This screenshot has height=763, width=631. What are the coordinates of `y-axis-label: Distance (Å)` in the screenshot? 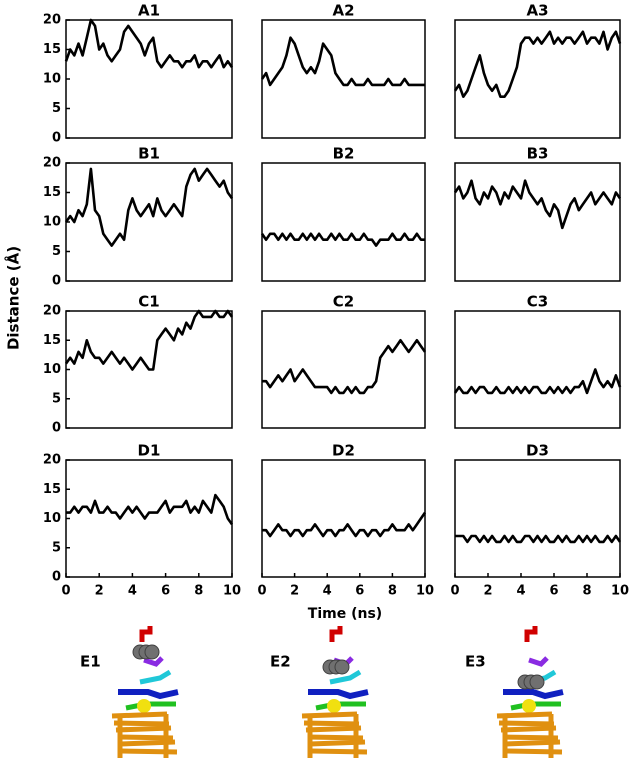 It's located at (13, 298).